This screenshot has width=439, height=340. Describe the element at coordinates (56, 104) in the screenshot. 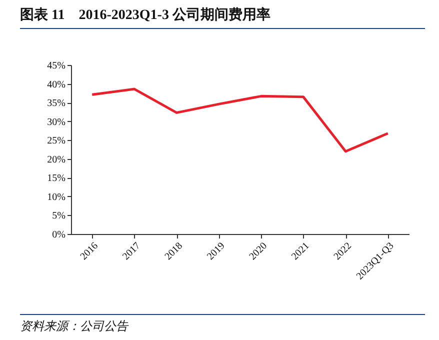

I see `y-tick-label: 35%` at that location.